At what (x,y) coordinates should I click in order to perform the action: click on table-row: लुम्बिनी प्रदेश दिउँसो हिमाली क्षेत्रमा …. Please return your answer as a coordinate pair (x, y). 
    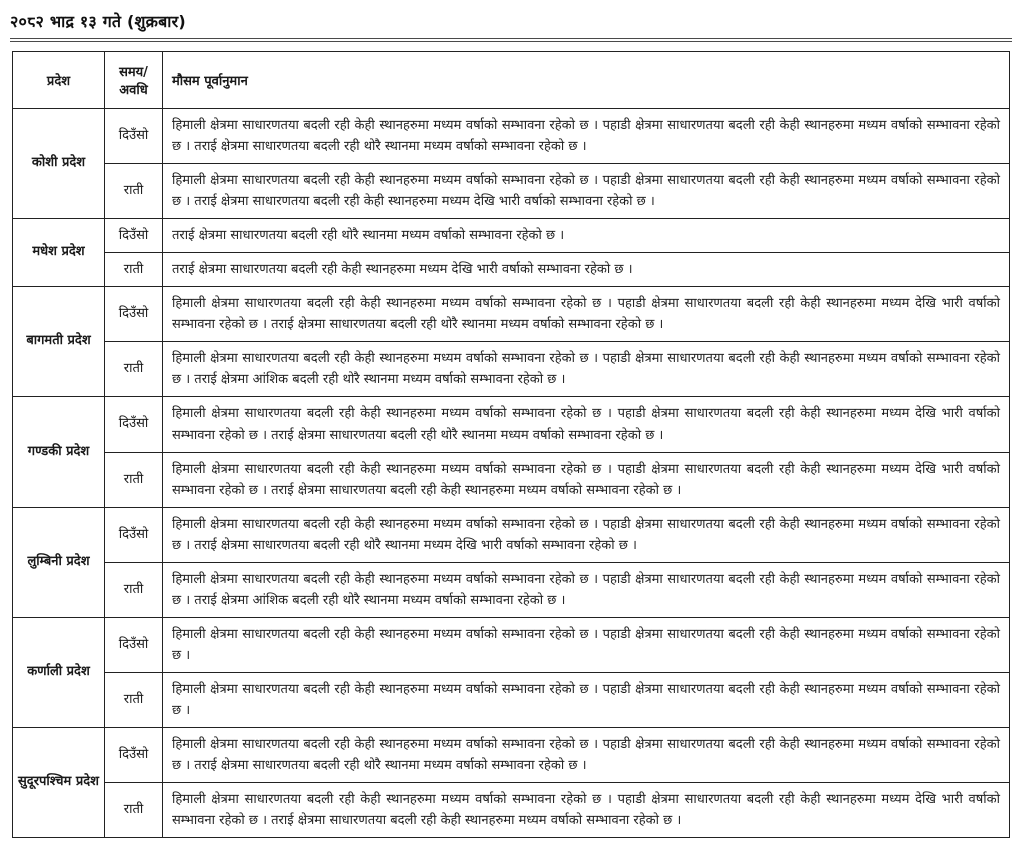
    Looking at the image, I should click on (511, 562).